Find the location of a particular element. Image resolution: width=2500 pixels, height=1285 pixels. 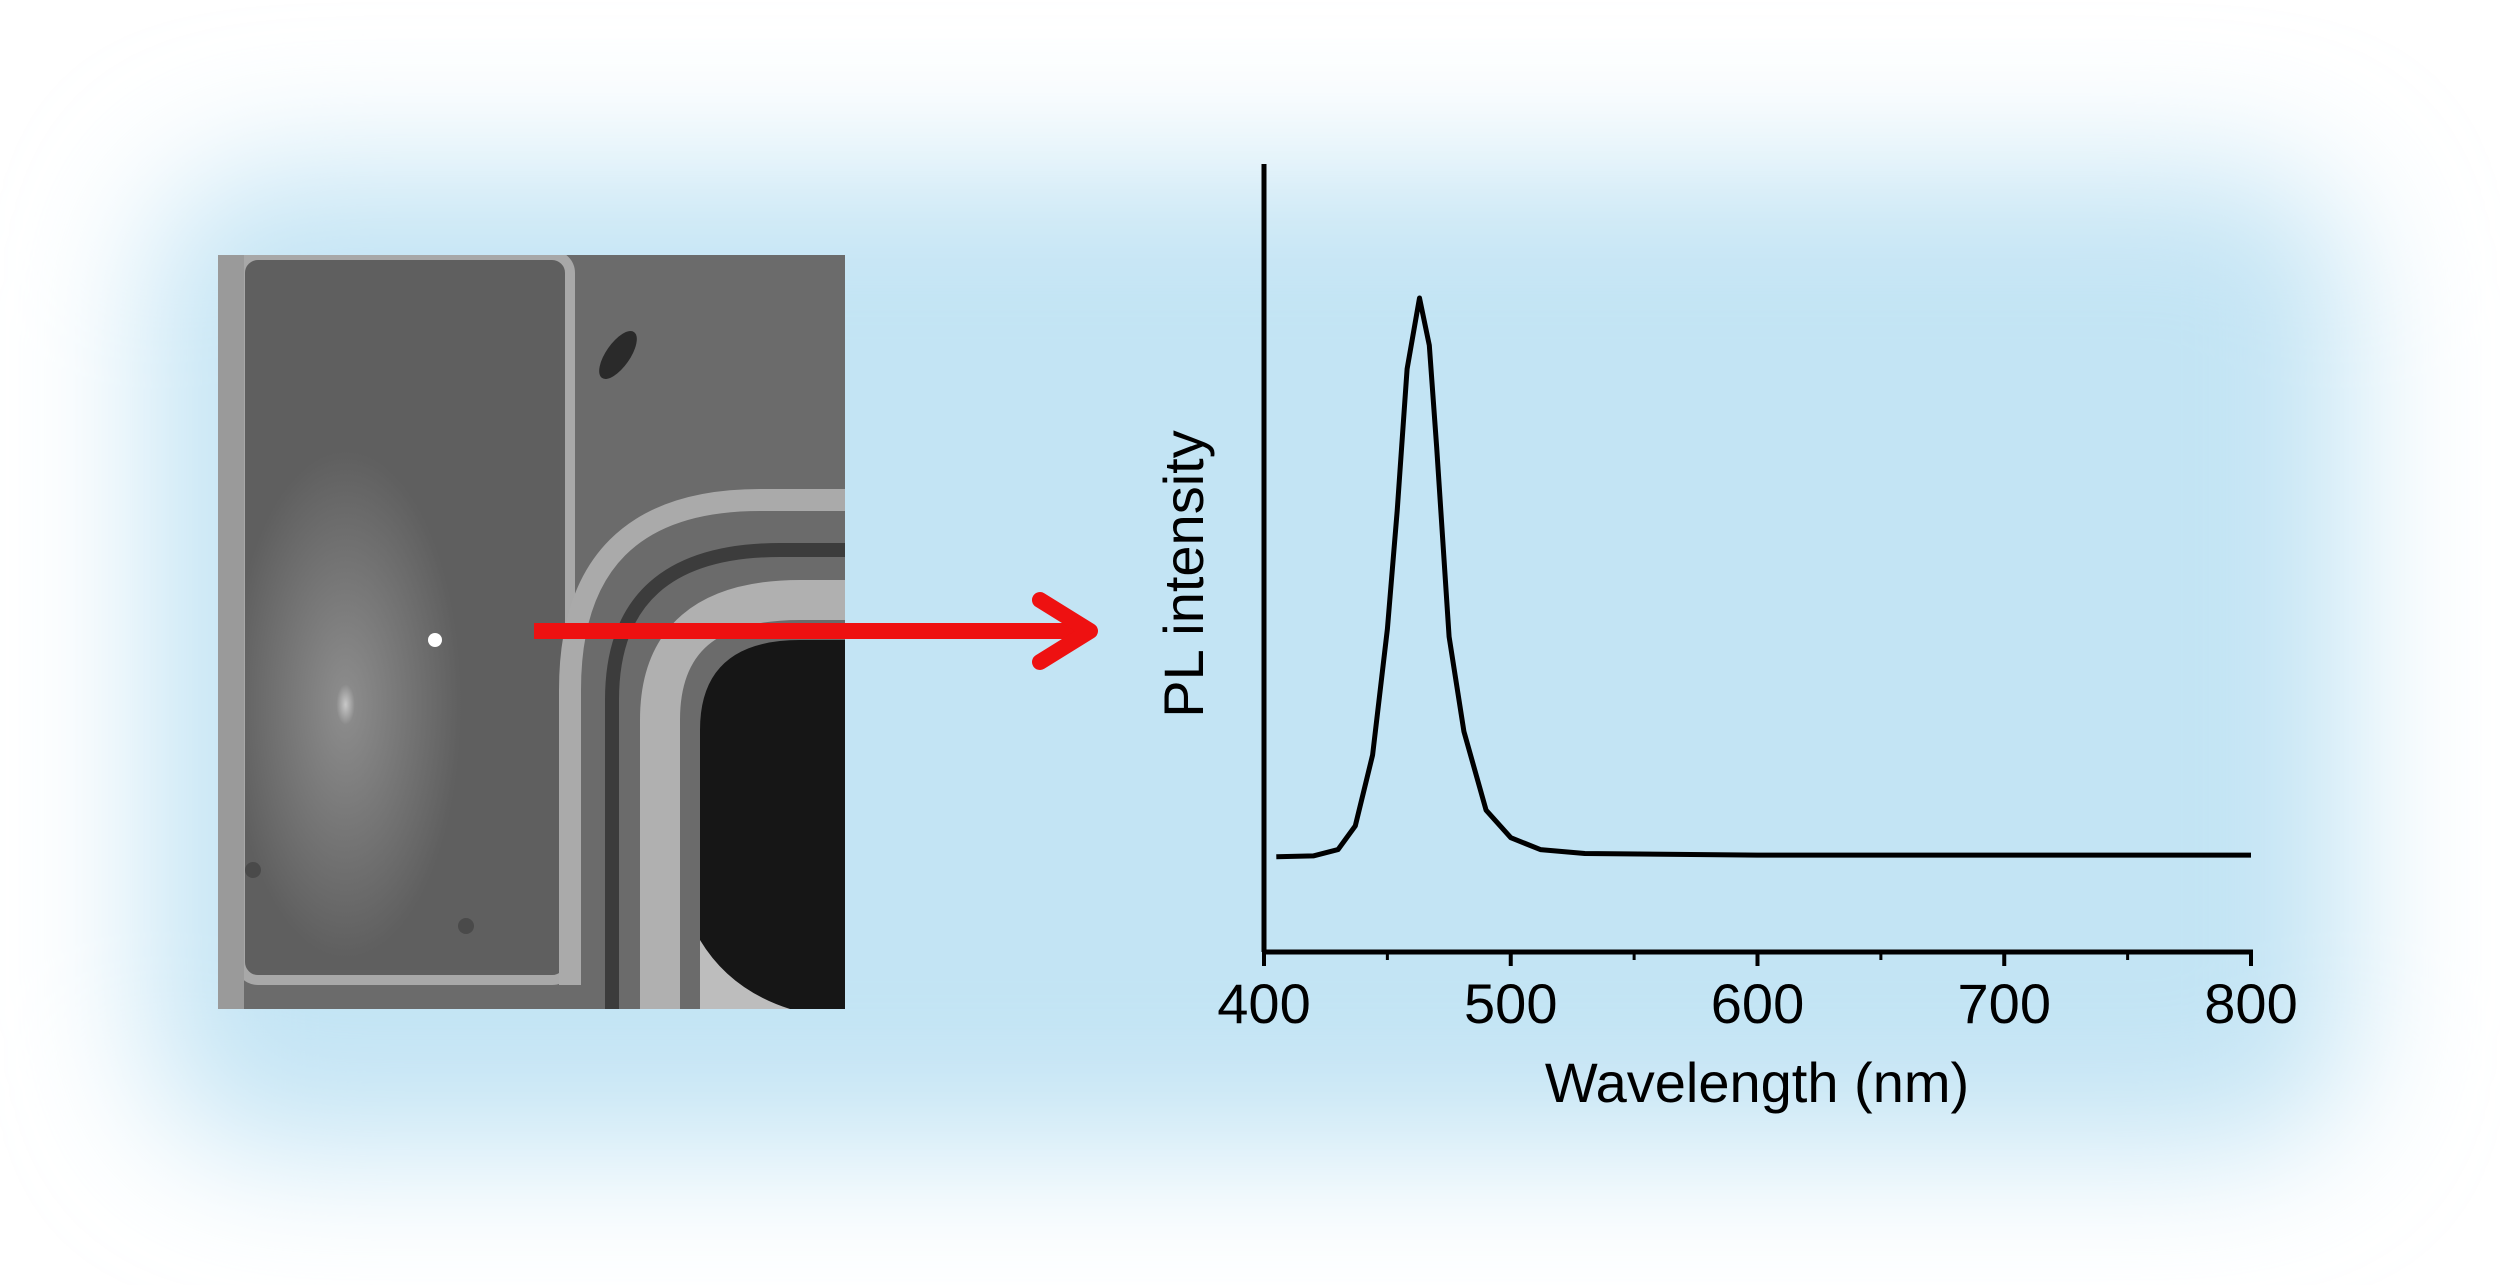

micrograph is located at coordinates (531, 632).